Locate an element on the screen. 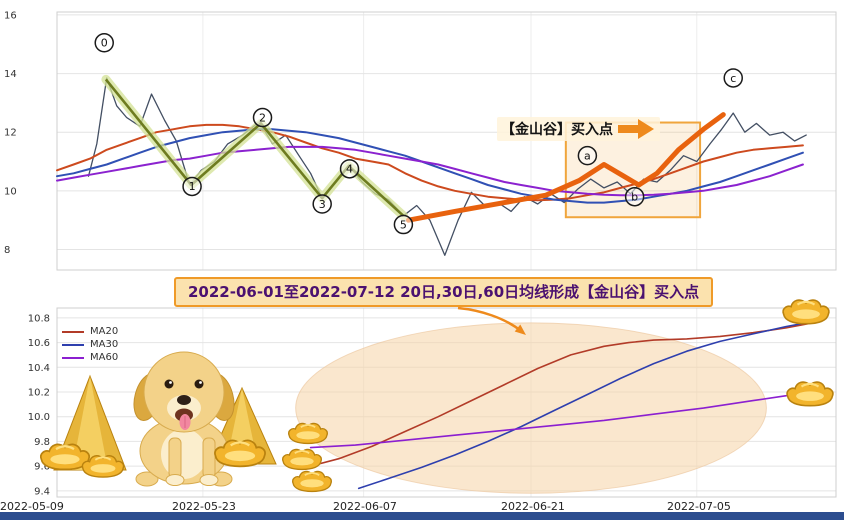 The height and width of the screenshot is (520, 844). legend-item-ma60: MA60 is located at coordinates (90, 357).